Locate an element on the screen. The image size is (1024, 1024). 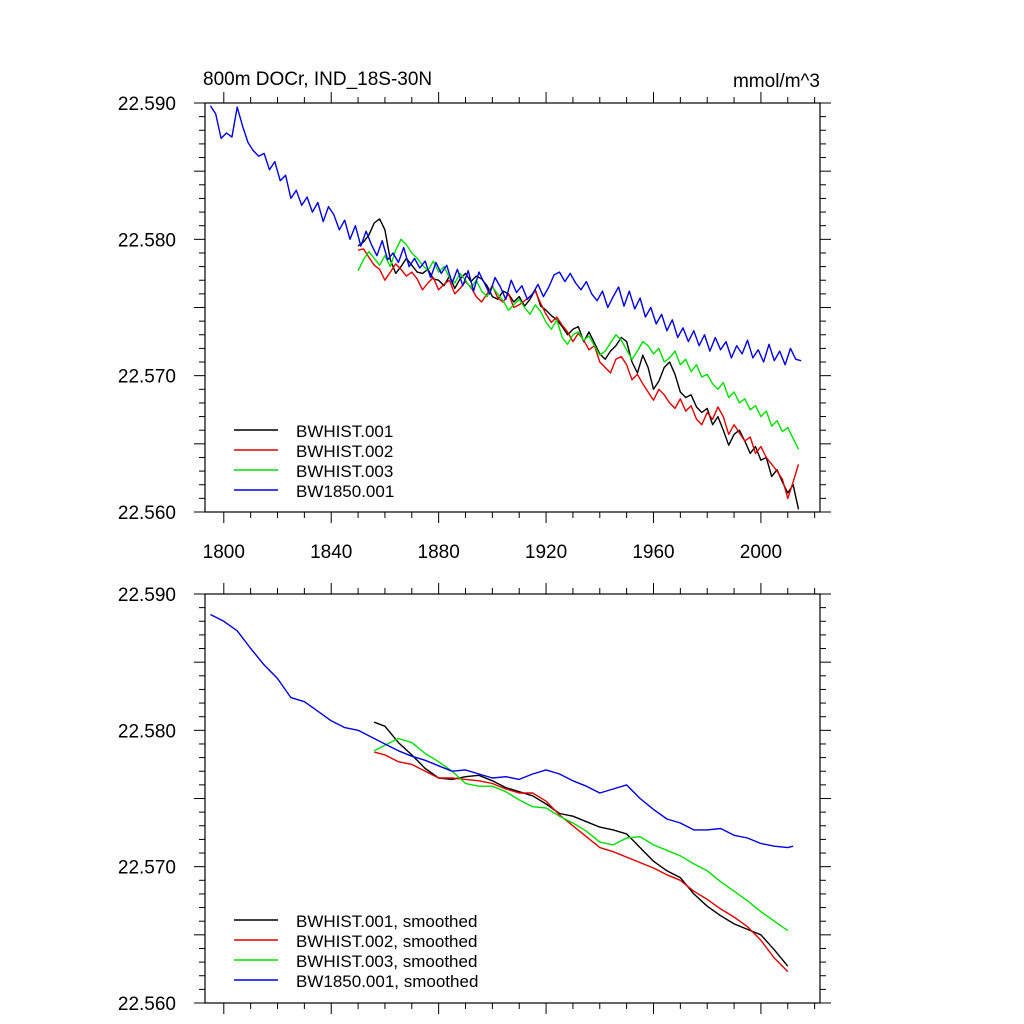
series-line-bwhist-002-smoothed is located at coordinates (581, 862).